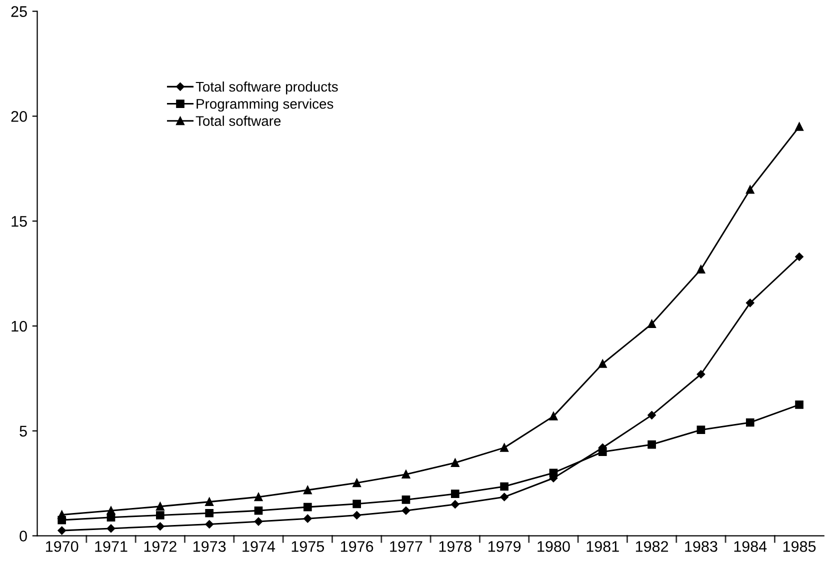 This screenshot has width=828, height=564. What do you see at coordinates (406, 546) in the screenshot?
I see `x-tick-label: 1977` at bounding box center [406, 546].